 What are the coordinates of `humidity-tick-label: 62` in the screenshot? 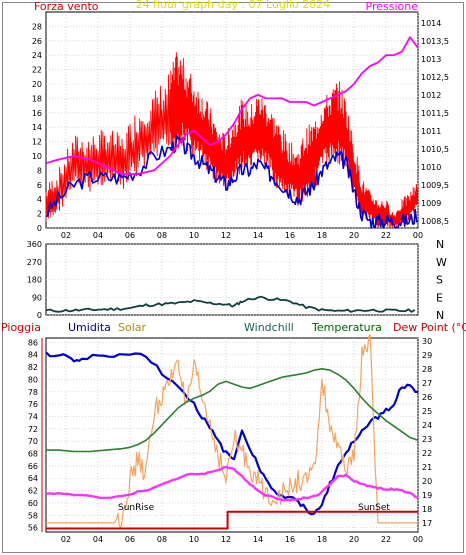 It's located at (33, 491).